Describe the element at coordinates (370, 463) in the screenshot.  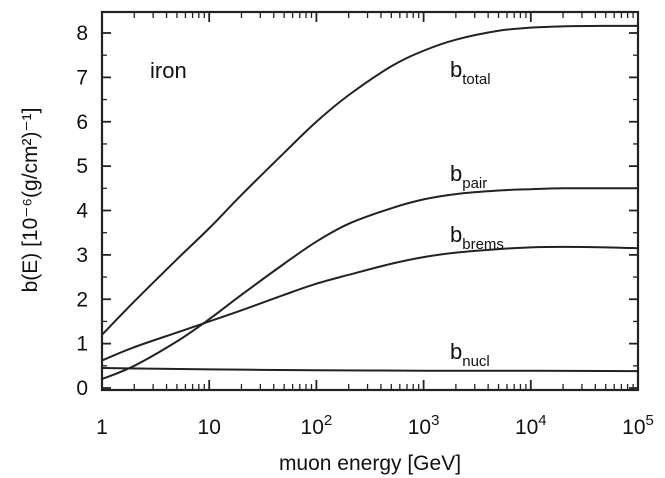
I see `x-axis-label: muon energy [GeV]` at that location.